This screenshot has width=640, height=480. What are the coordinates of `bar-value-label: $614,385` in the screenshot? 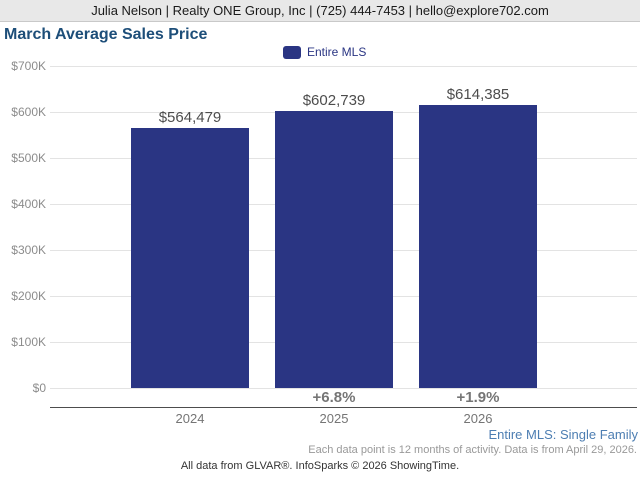 It's located at (478, 95).